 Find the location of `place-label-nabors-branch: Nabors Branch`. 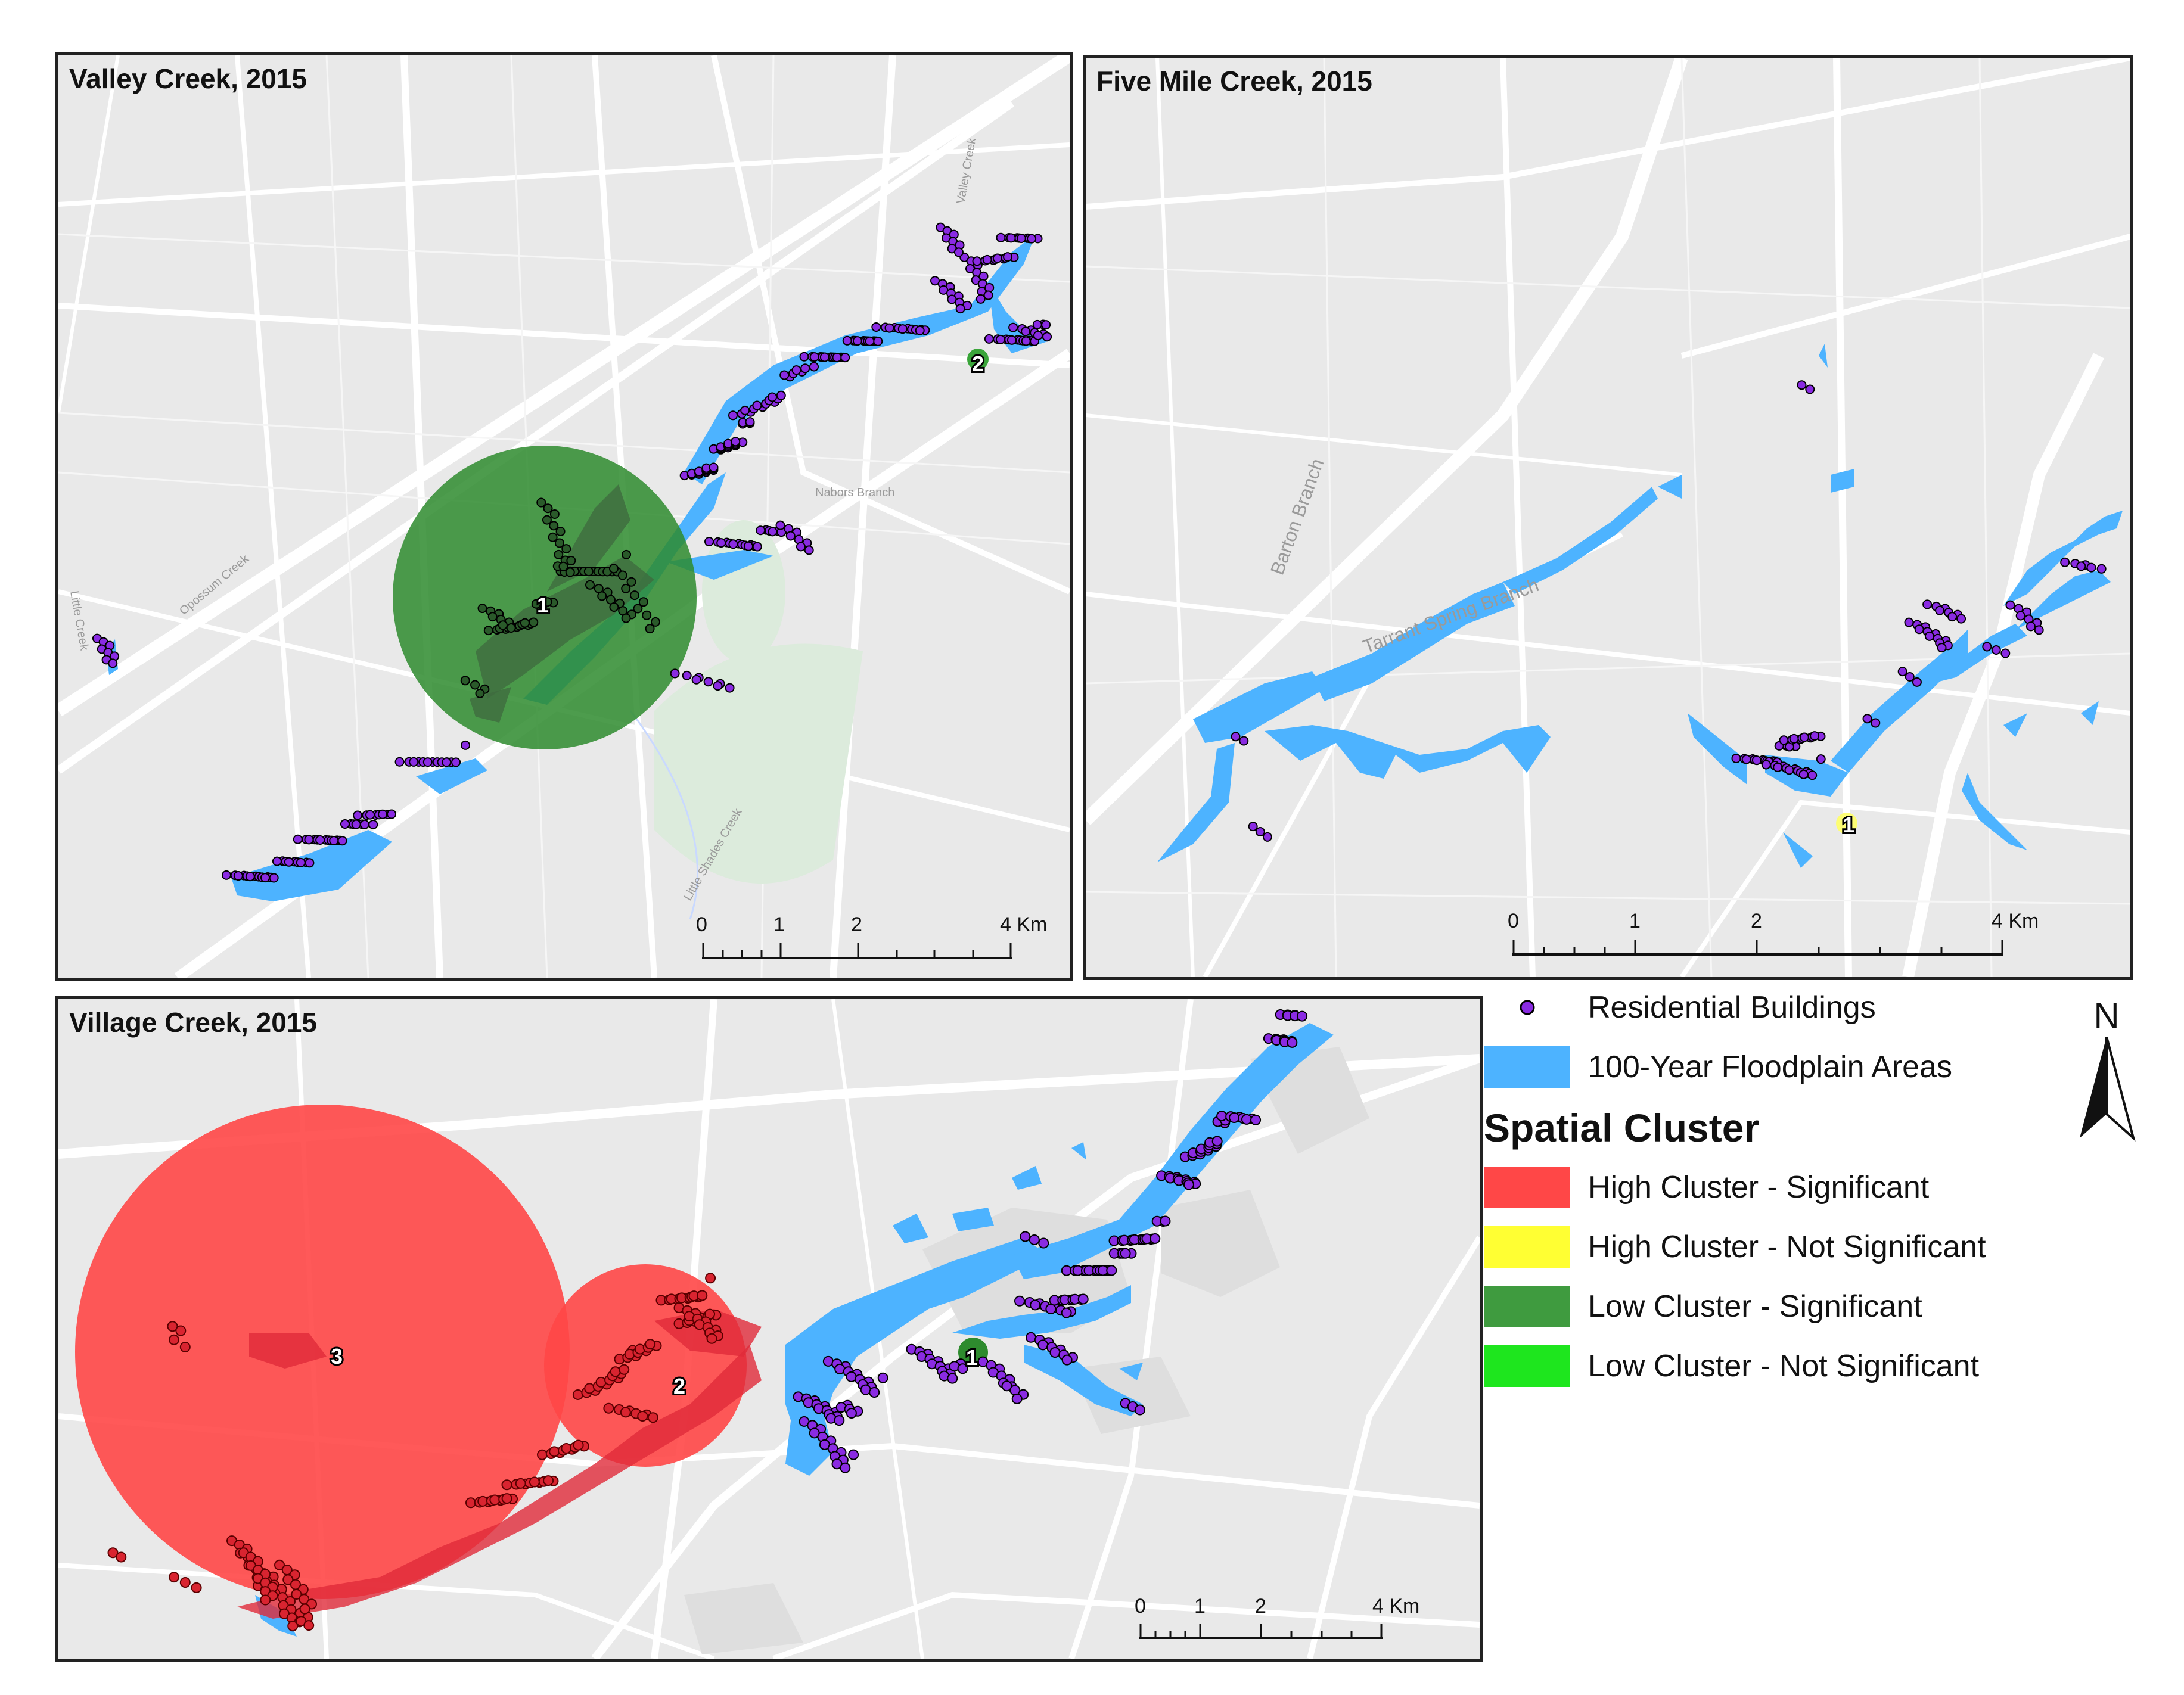

place-label-nabors-branch: Nabors Branch is located at coordinates (854, 492).